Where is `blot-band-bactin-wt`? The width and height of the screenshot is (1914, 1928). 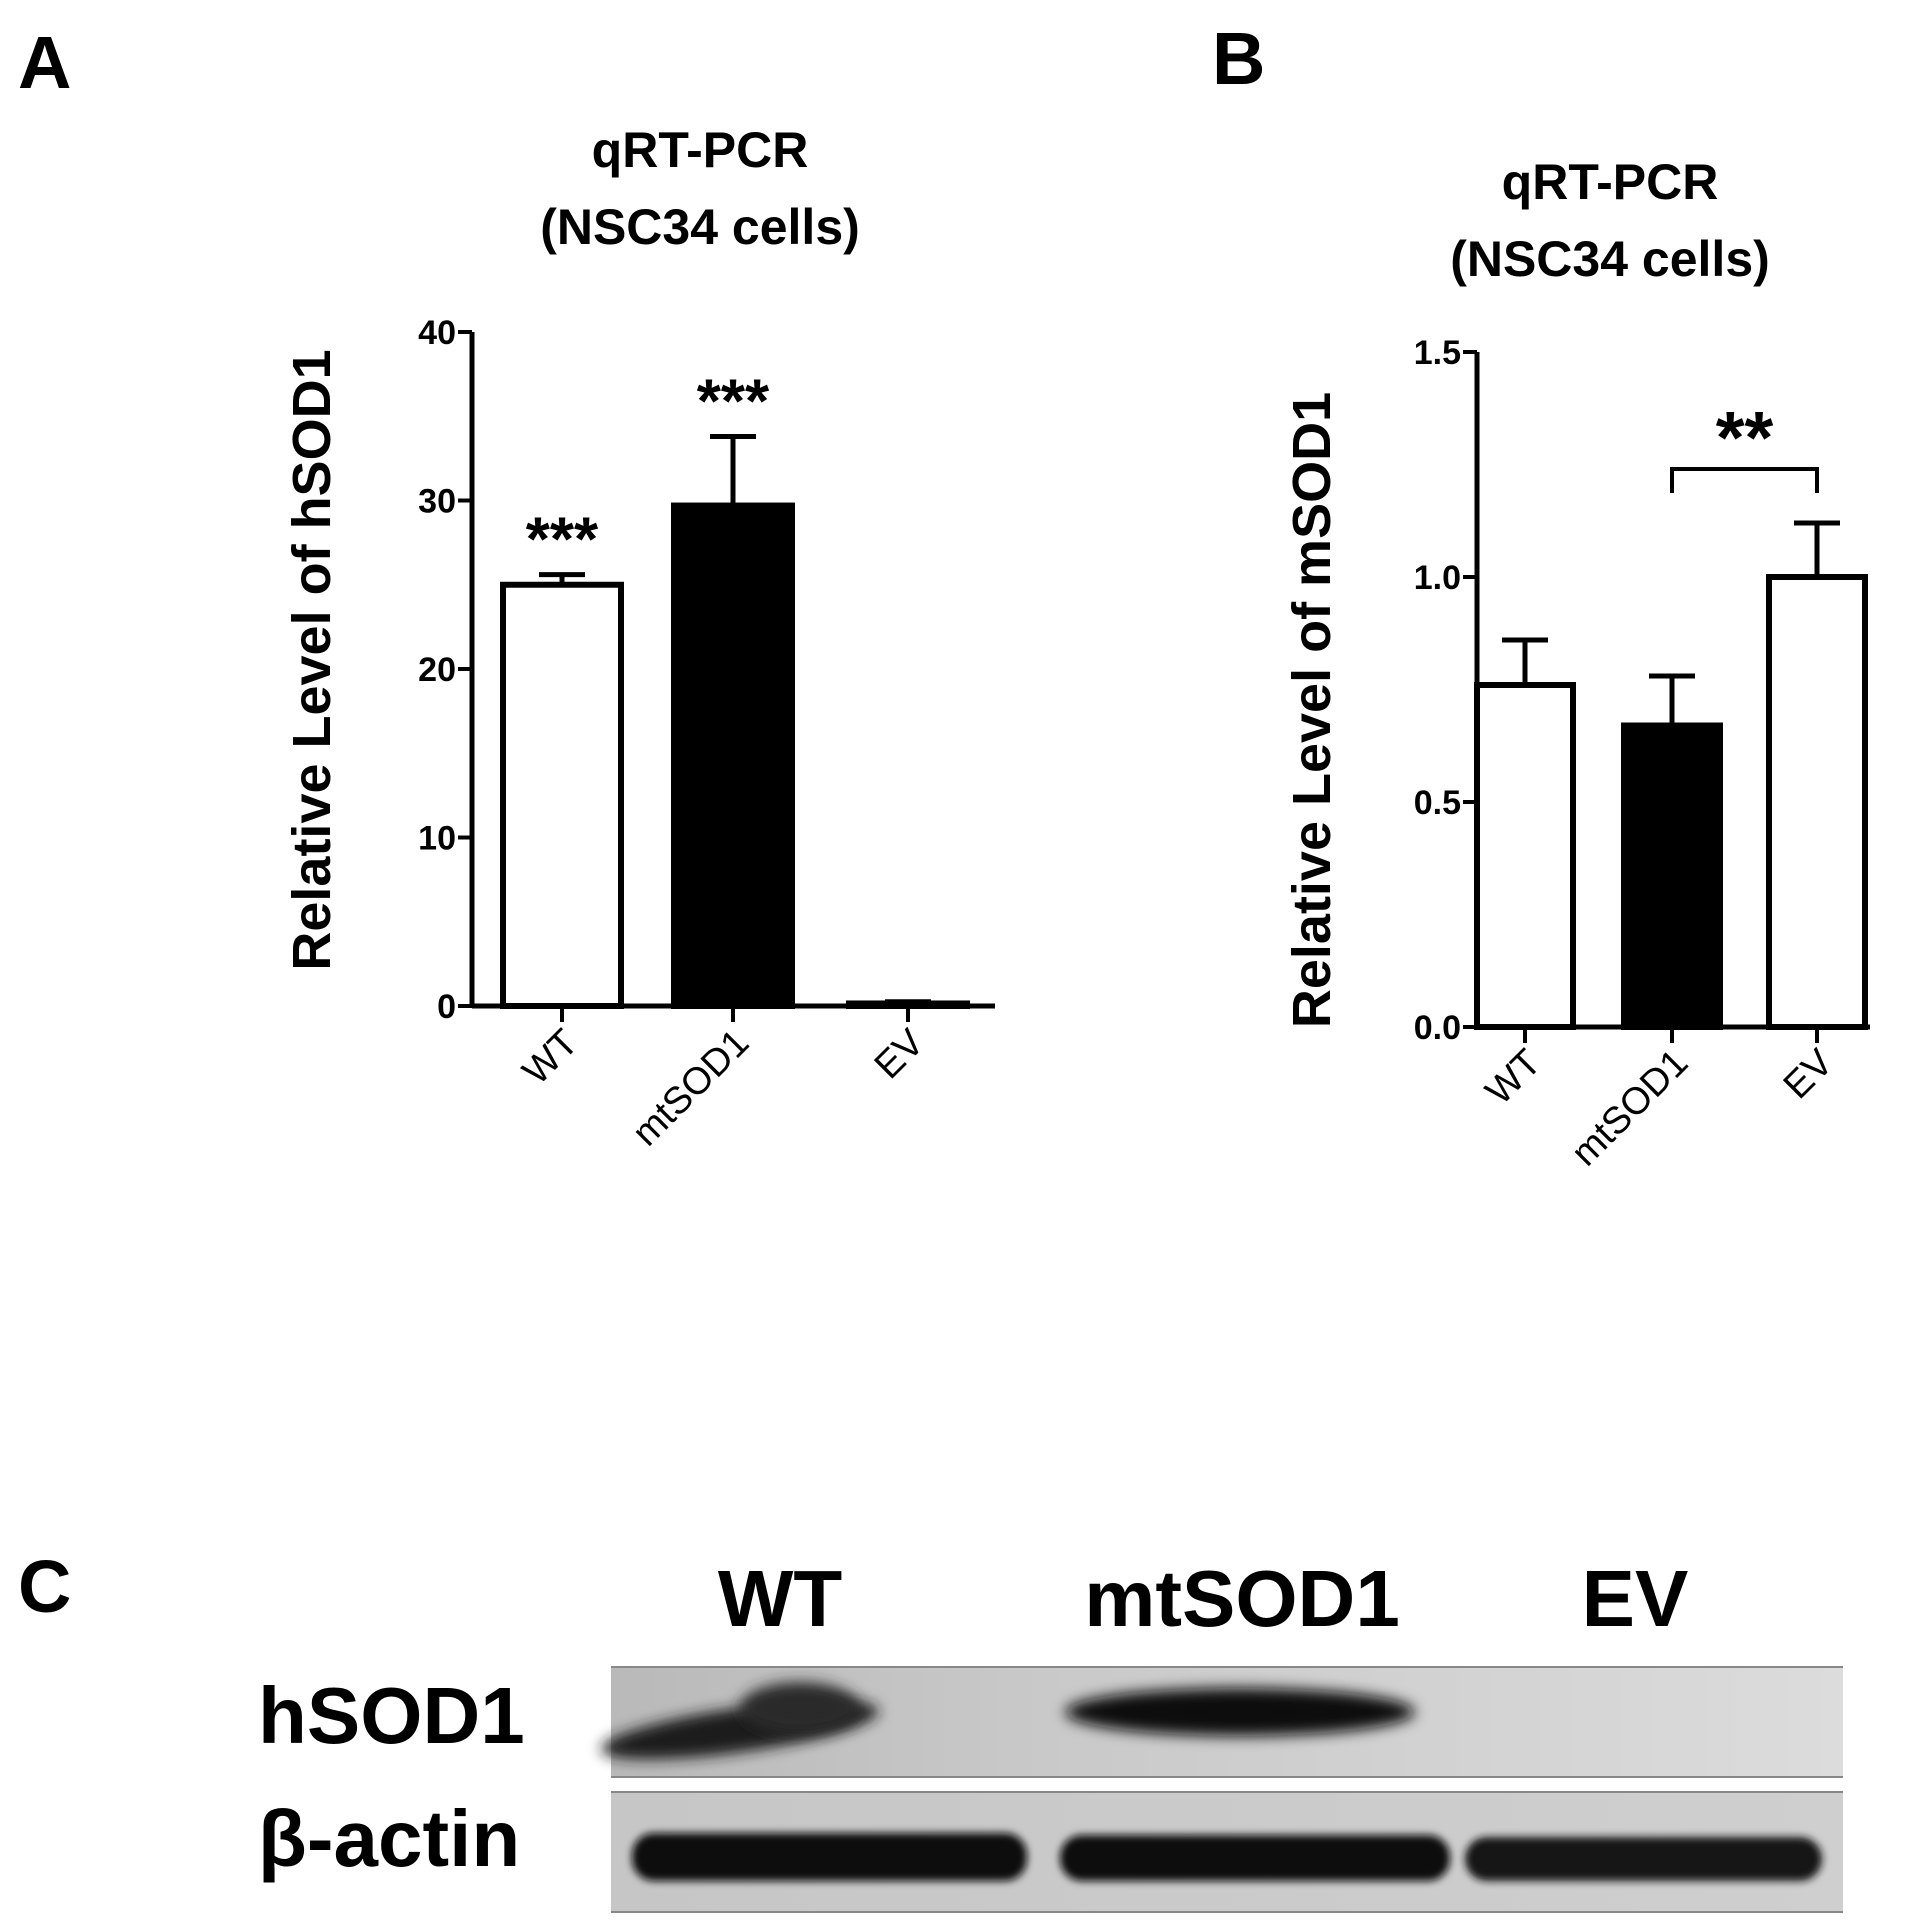 blot-band-bactin-wt is located at coordinates (829, 1857).